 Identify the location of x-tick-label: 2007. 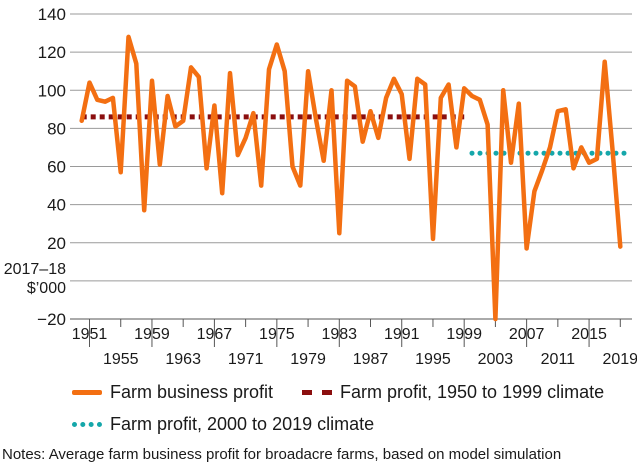
(527, 334).